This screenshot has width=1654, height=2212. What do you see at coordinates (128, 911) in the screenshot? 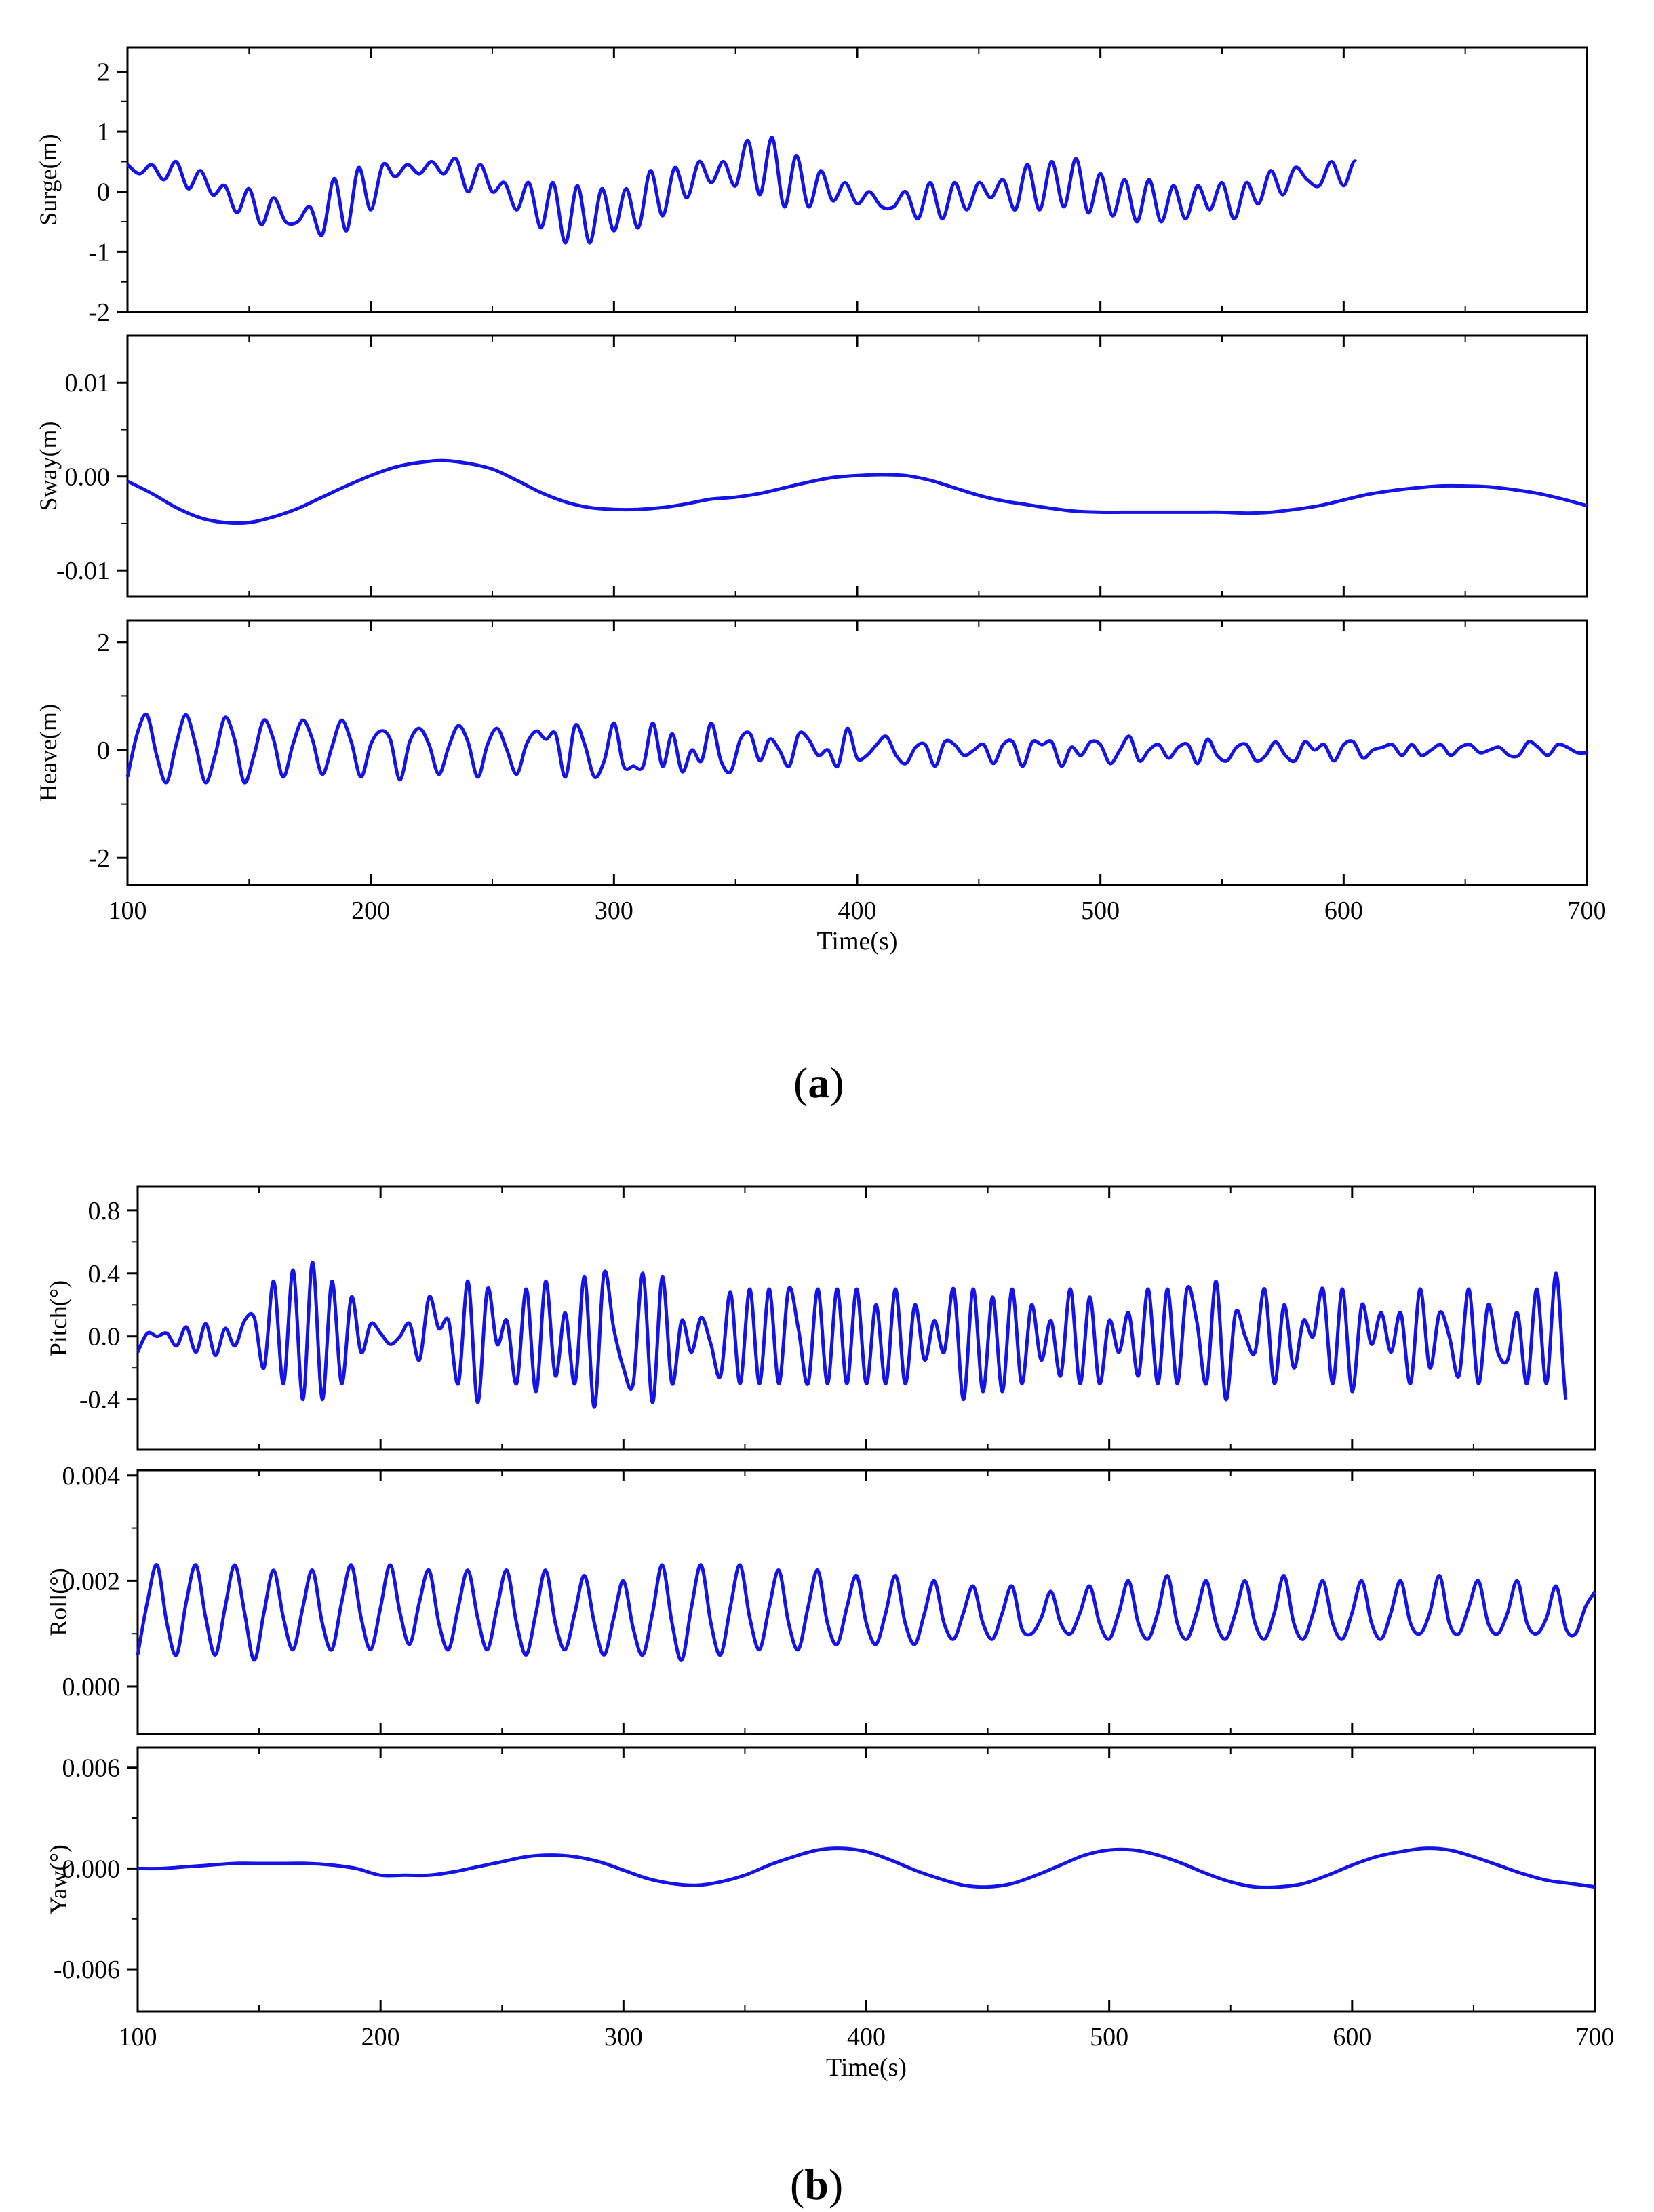
I see `panel-2-xtick-label-0: 100` at bounding box center [128, 911].